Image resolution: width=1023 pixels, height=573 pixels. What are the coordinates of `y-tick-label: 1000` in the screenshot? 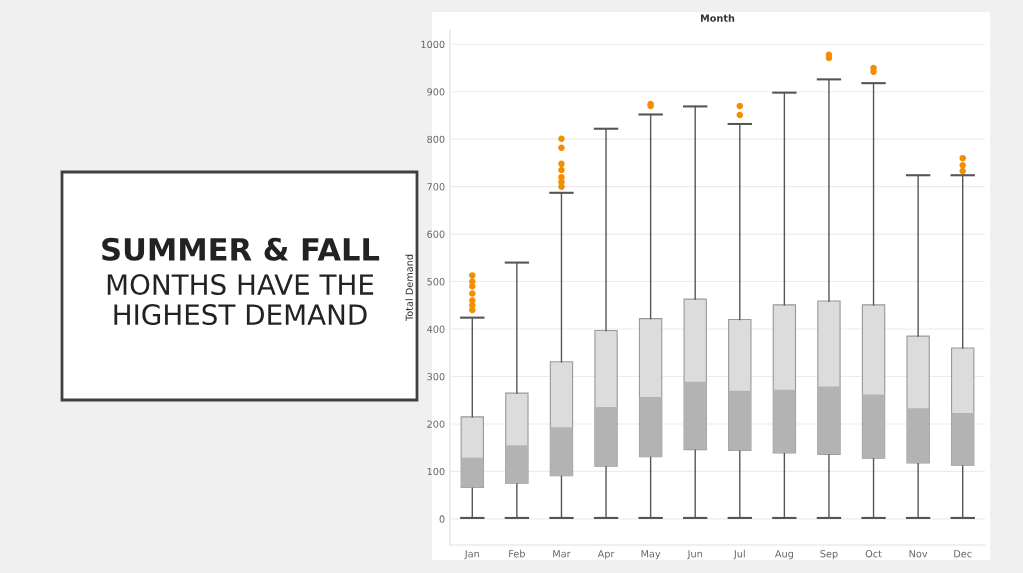 It's located at (433, 44).